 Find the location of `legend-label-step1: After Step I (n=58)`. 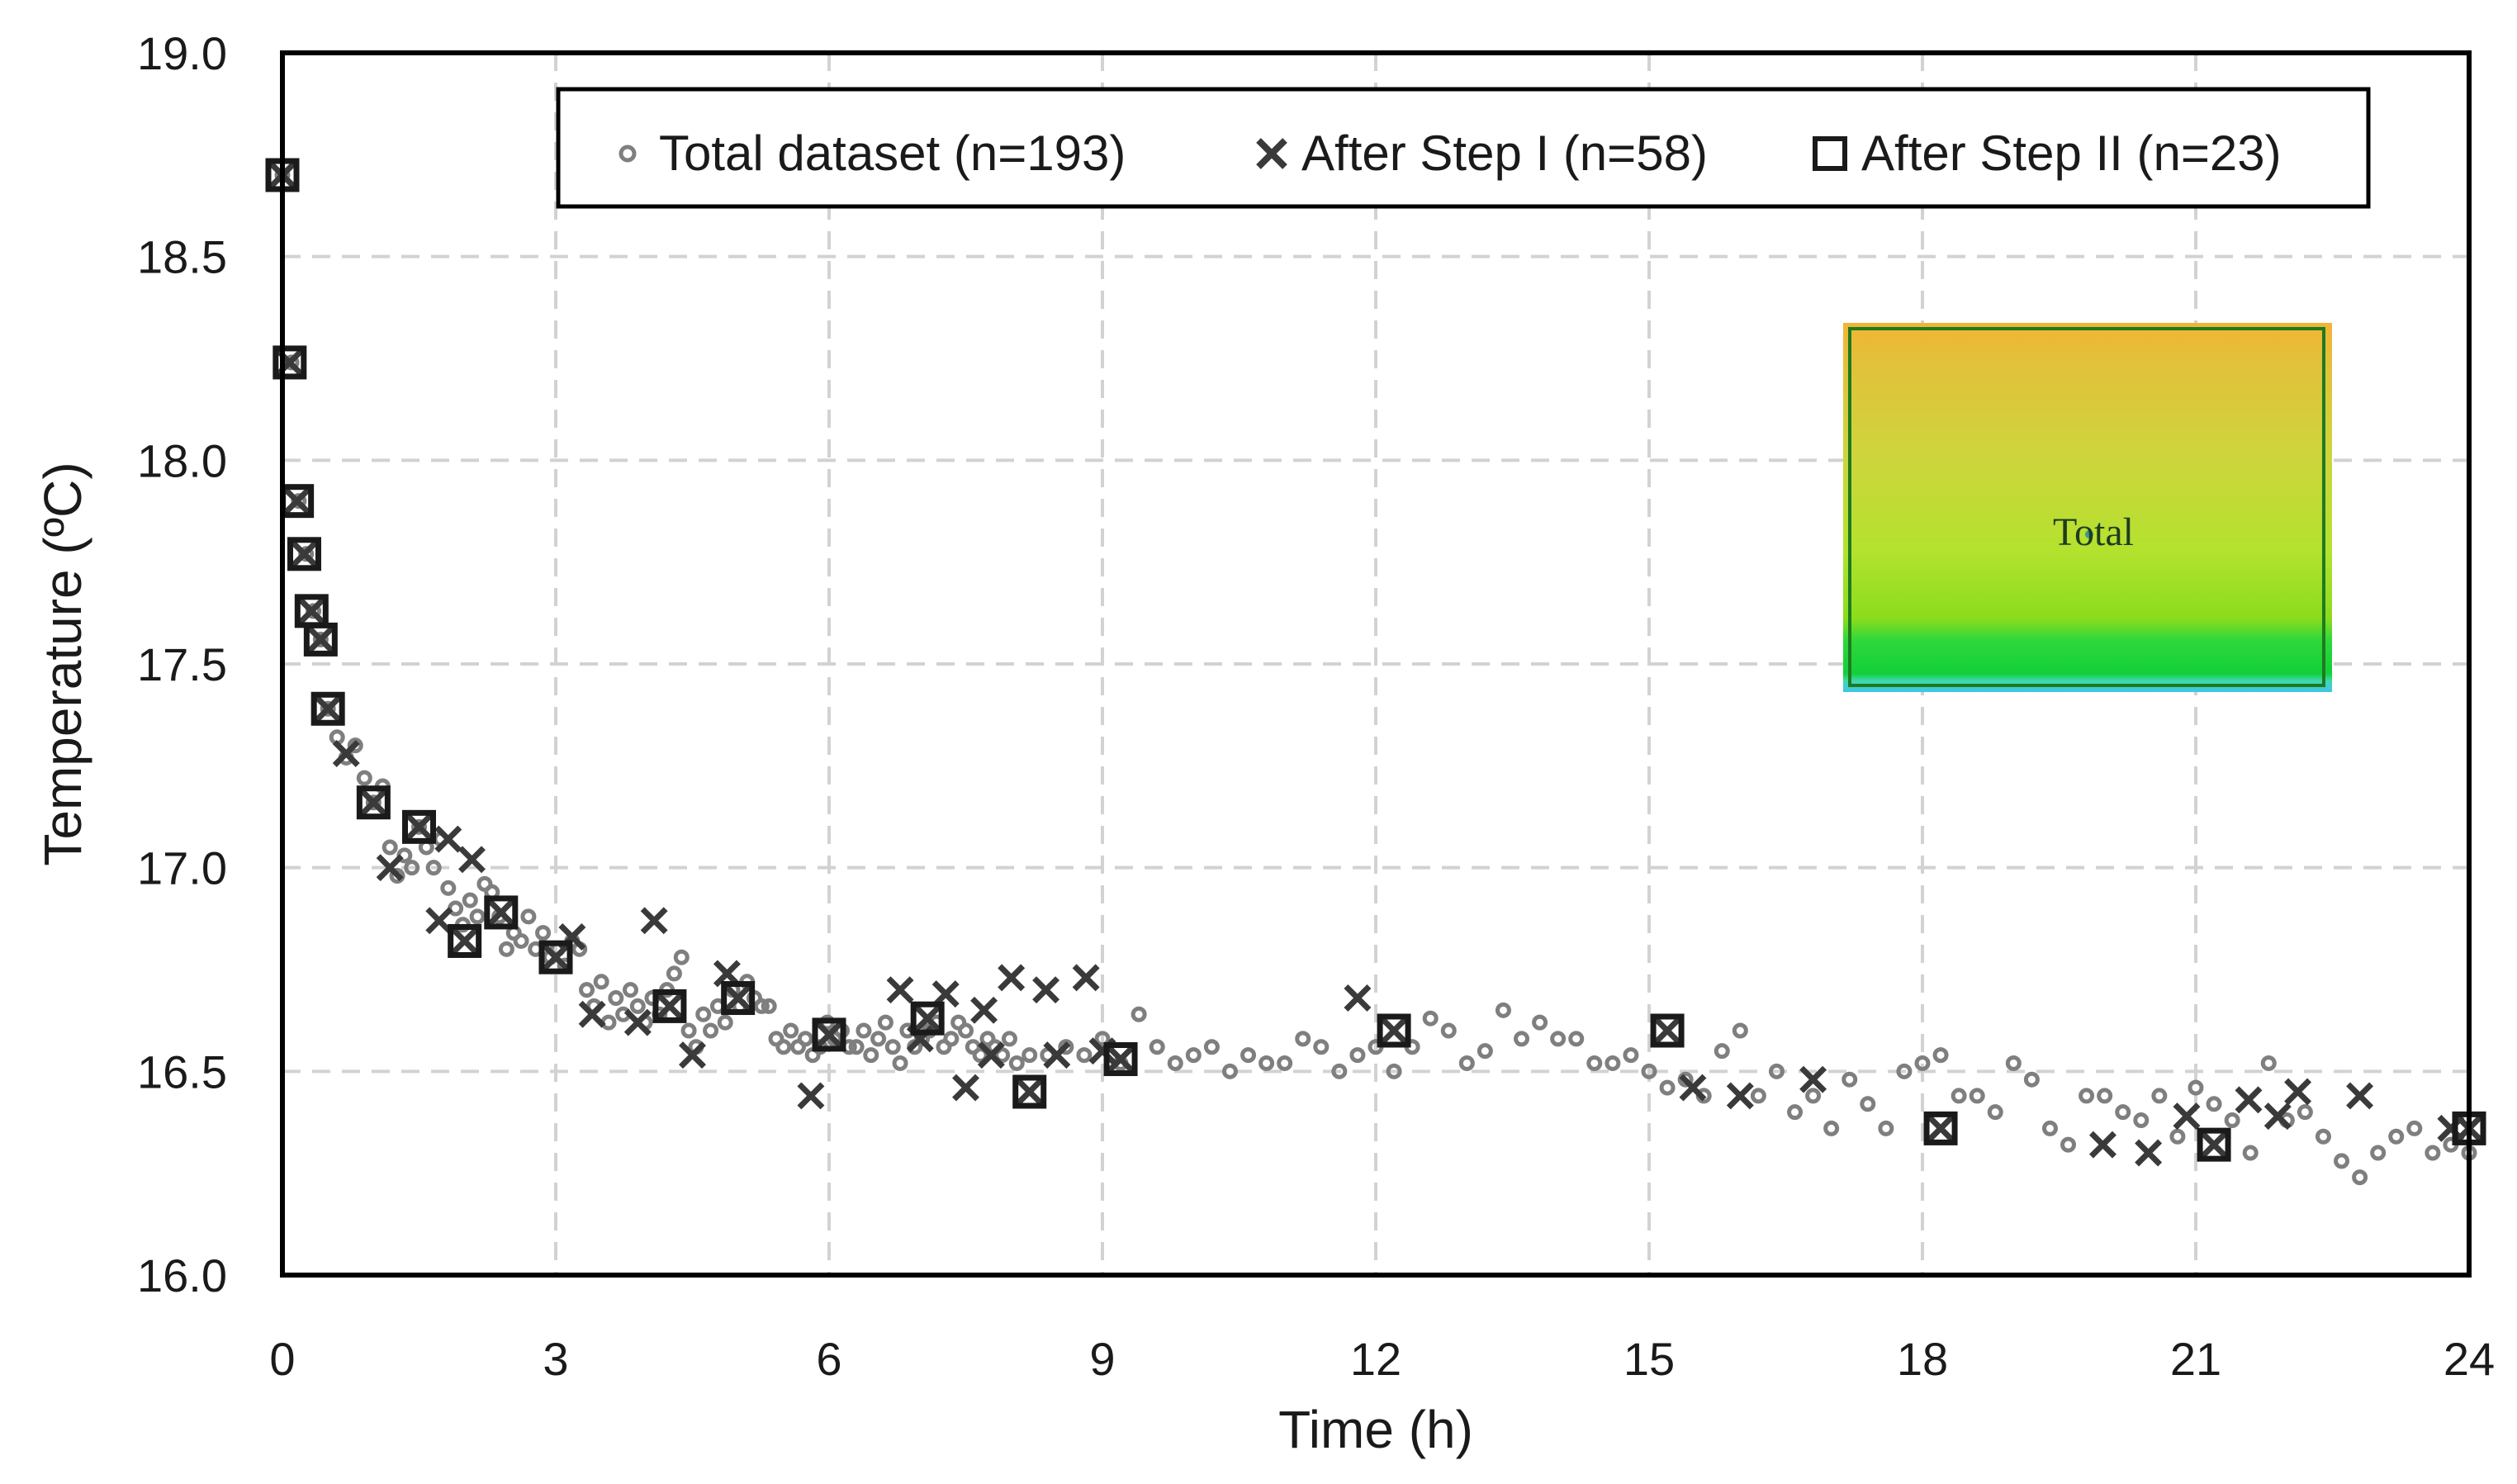

legend-label-step1: After Step I (n=58) is located at coordinates (1504, 153).